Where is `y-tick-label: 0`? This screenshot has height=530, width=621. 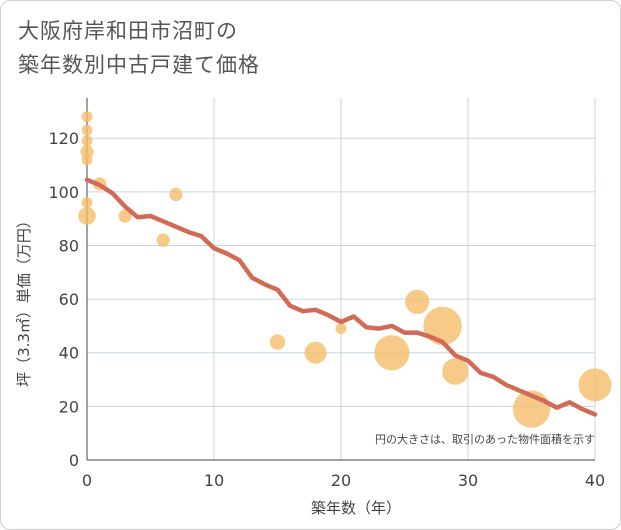 y-tick-label: 0 is located at coordinates (74, 460).